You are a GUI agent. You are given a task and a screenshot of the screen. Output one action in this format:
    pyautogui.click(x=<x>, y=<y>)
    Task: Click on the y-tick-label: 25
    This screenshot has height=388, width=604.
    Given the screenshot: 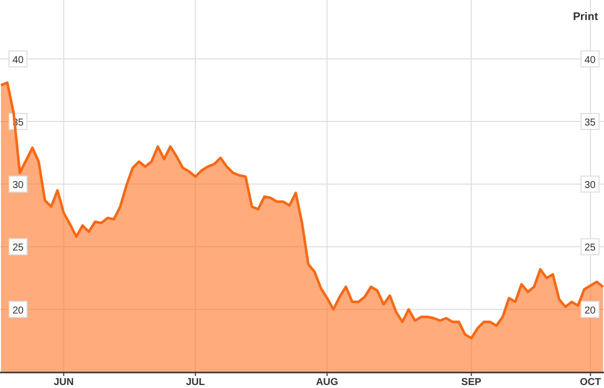 What is the action you would take?
    pyautogui.click(x=18, y=248)
    